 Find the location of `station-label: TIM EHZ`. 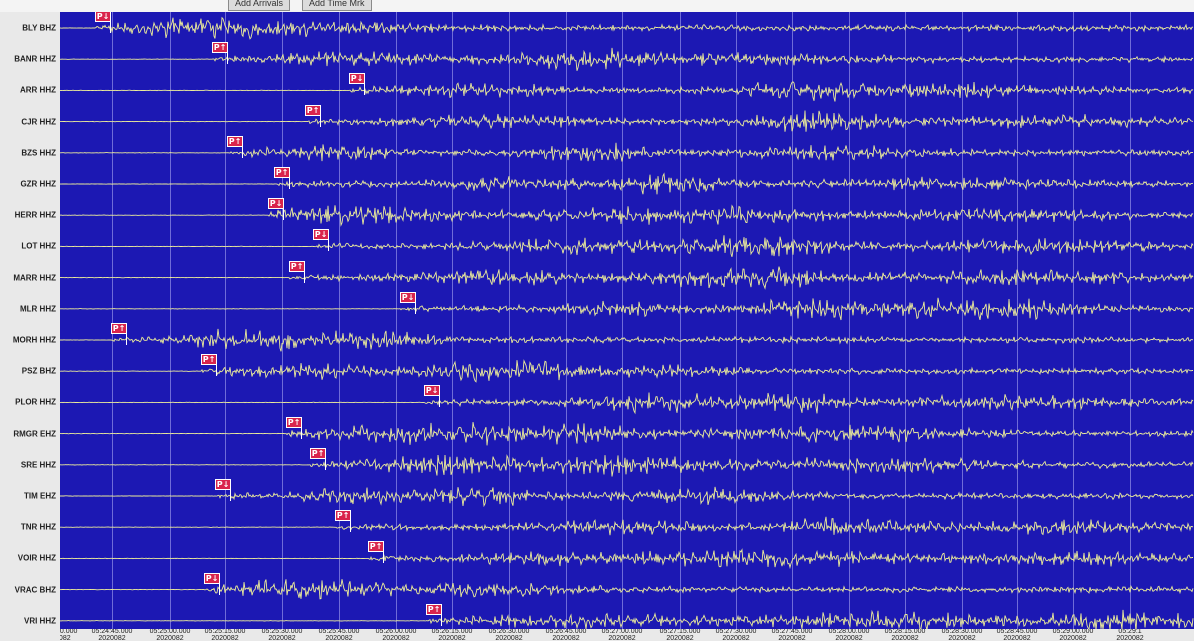

station-label: TIM EHZ is located at coordinates (40, 496).